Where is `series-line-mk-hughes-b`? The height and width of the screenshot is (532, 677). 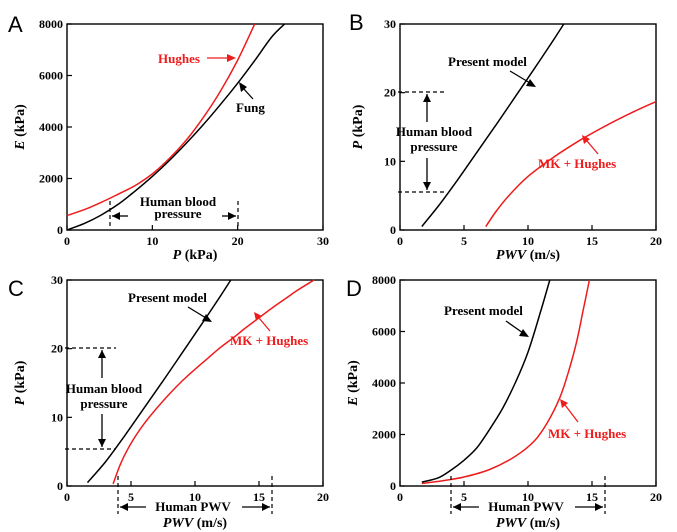 series-line-mk-hughes-b is located at coordinates (571, 164).